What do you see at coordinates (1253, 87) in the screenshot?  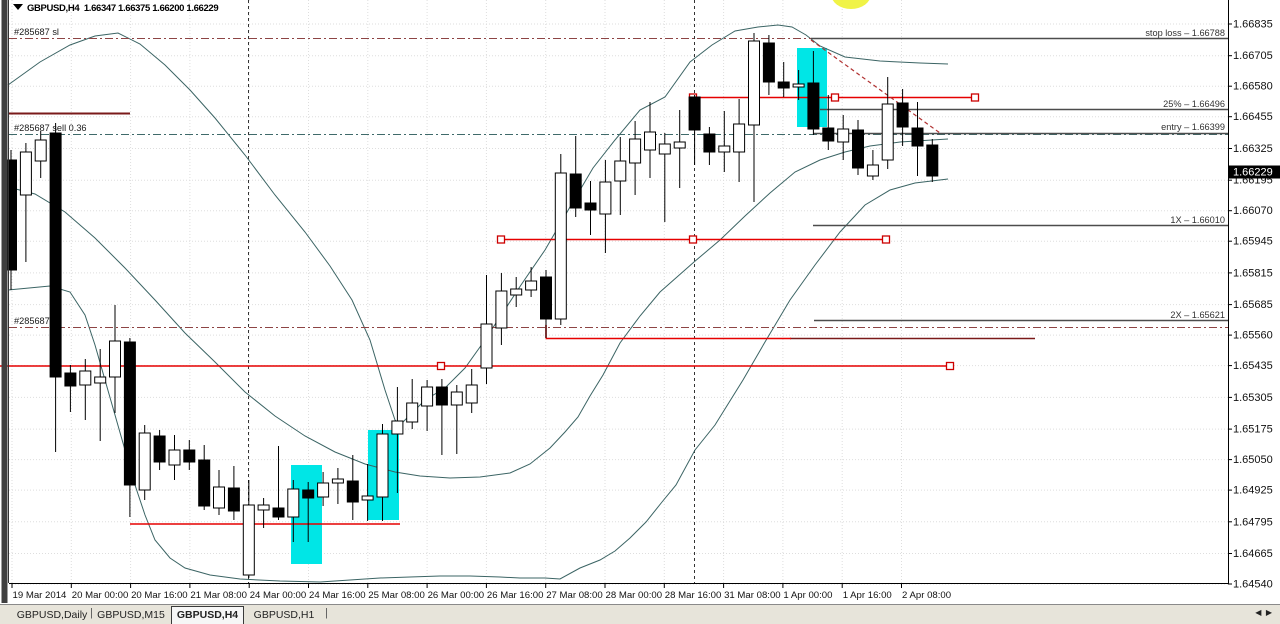 I see `svg-text: 1.66580` at bounding box center [1253, 87].